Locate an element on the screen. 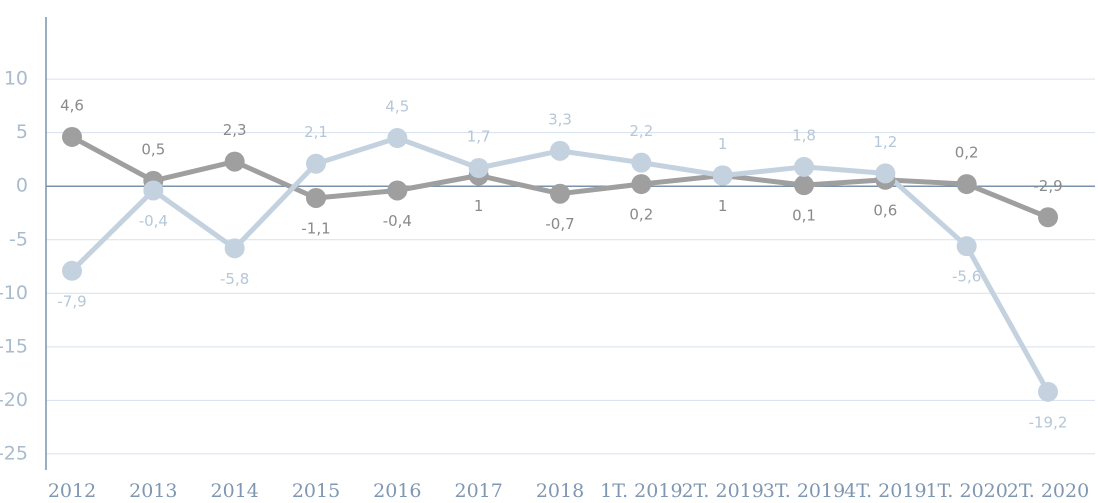  x-tick-label: 4T. 2019 is located at coordinates (885, 491).